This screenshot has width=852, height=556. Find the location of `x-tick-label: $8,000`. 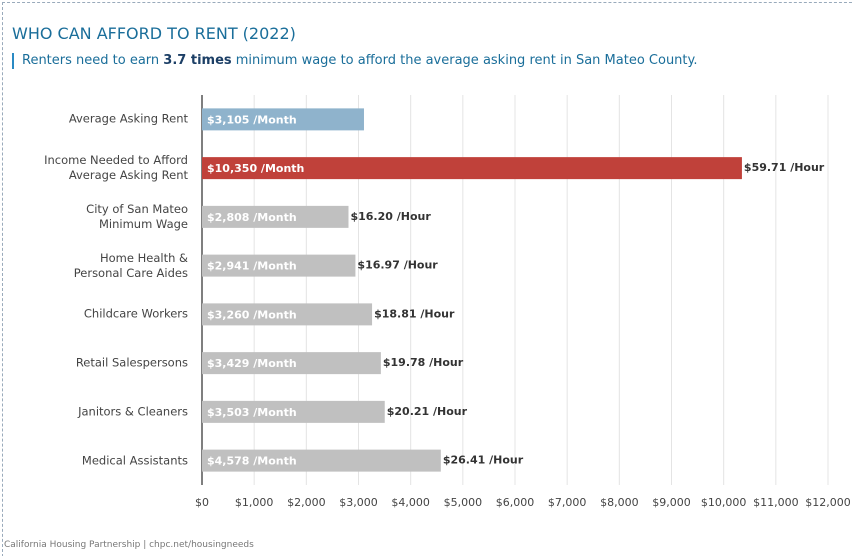

x-tick-label: $8,000 is located at coordinates (619, 502).